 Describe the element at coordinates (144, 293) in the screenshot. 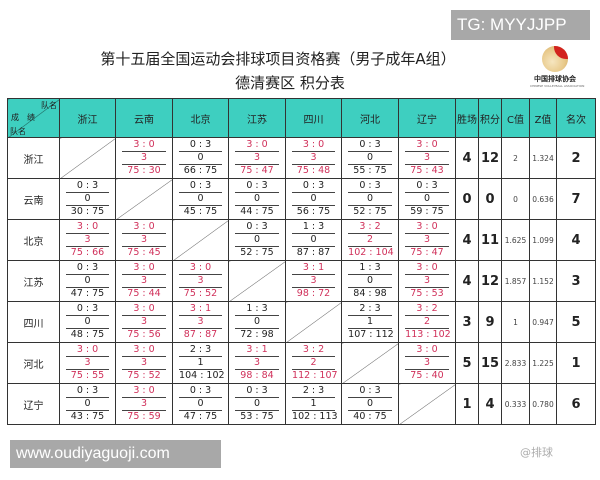

I see `rally-points: 75 : 44` at that location.